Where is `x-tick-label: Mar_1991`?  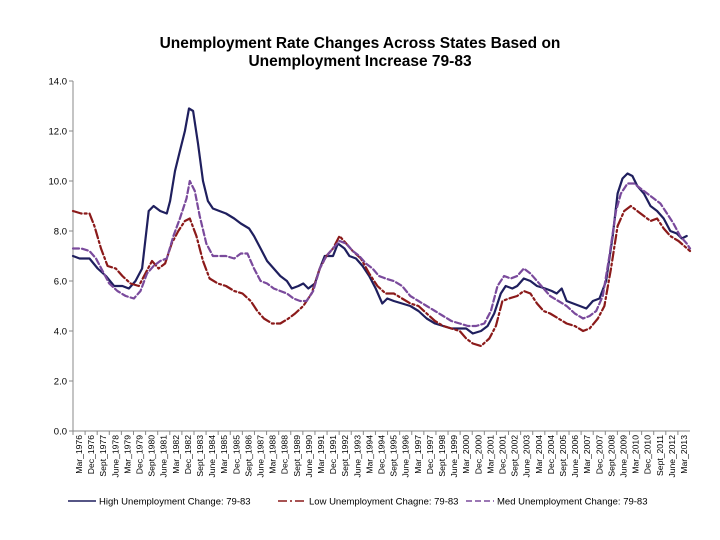
x-tick-label: Mar_1991 is located at coordinates (321, 454).